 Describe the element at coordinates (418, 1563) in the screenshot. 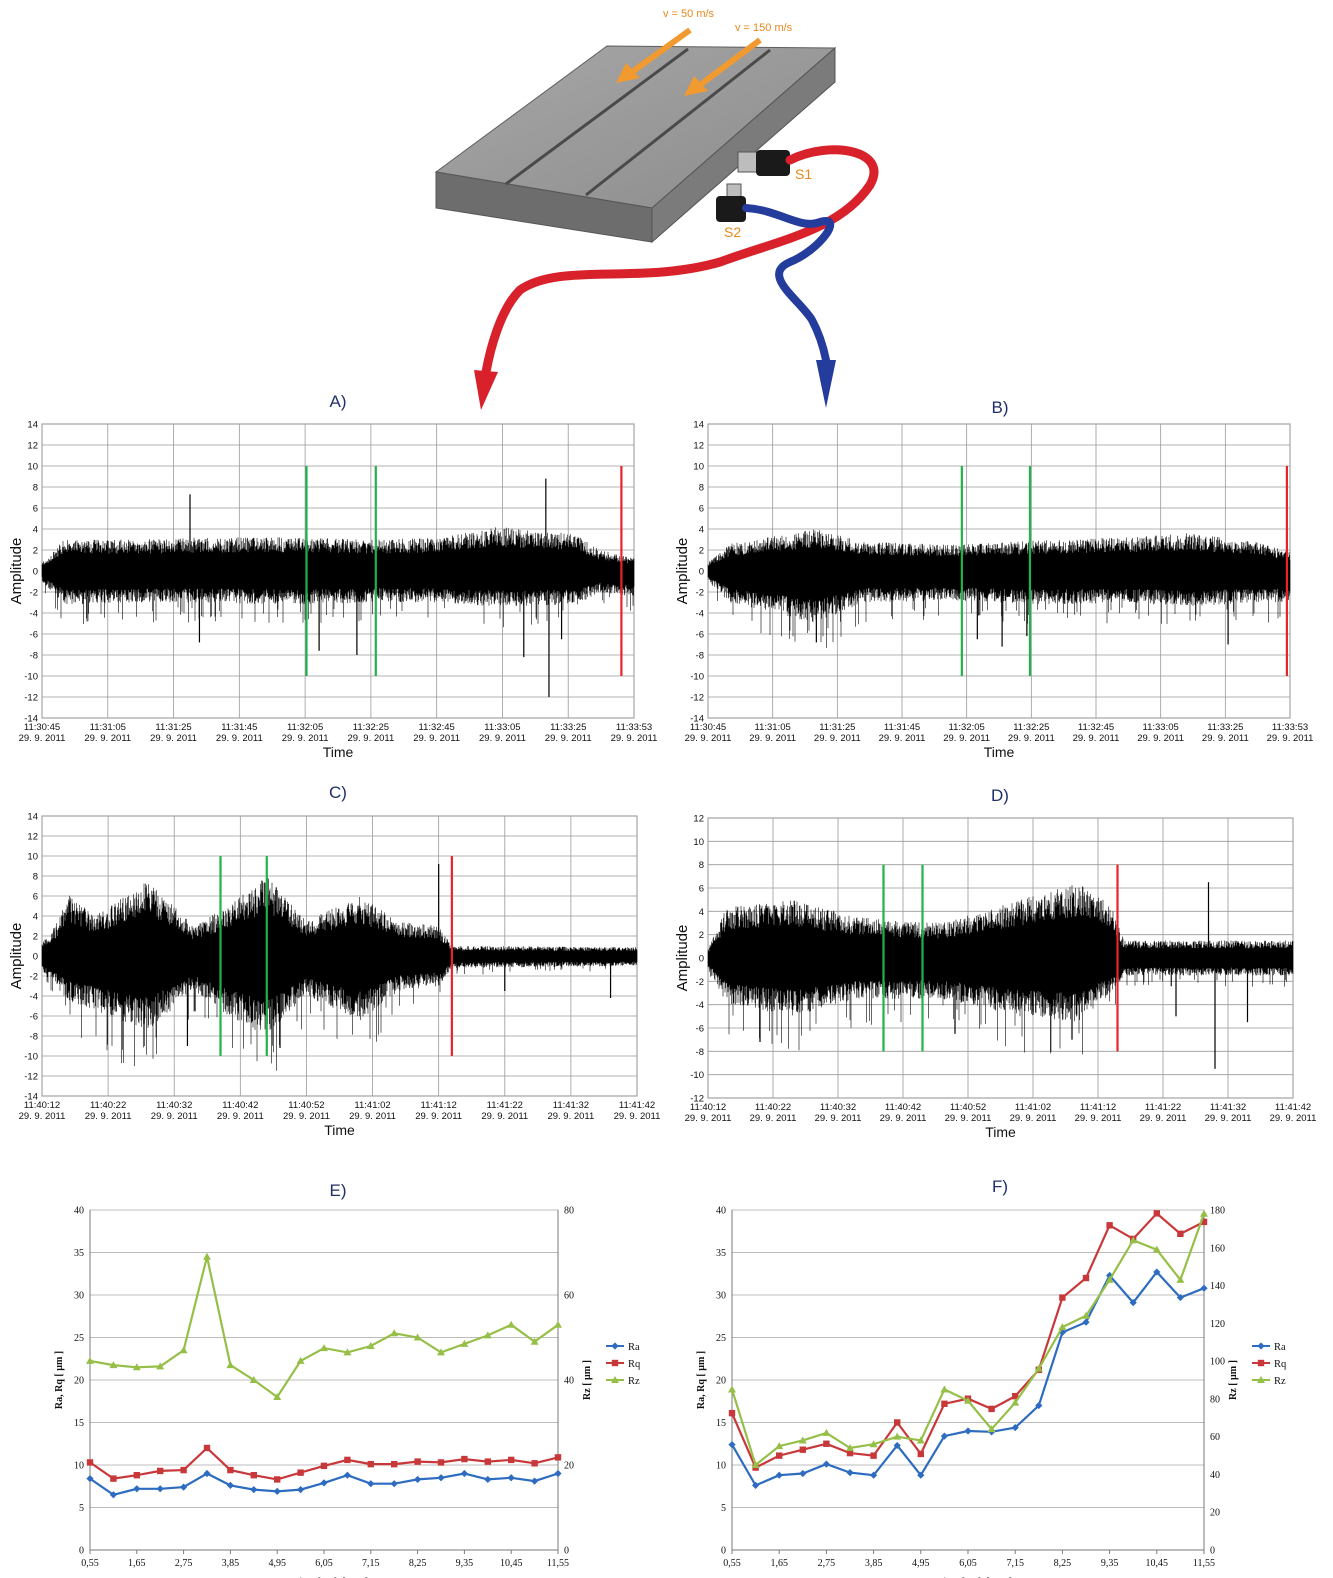

I see `x-tick-label: 8,25` at that location.